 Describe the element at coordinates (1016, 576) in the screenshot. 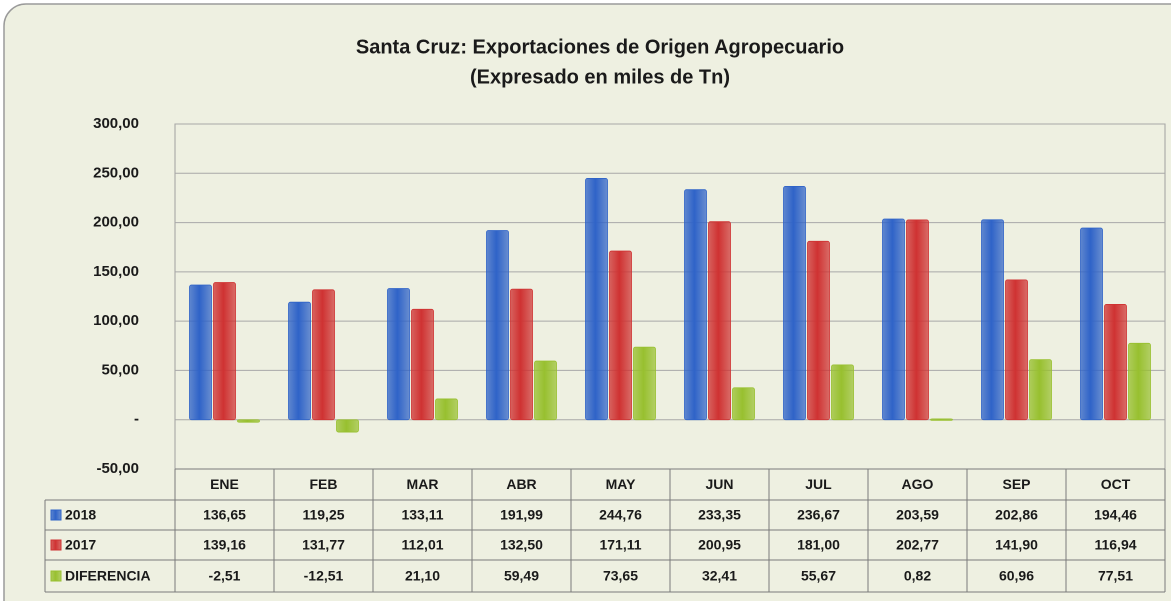

I see `table-value: 60,96` at that location.